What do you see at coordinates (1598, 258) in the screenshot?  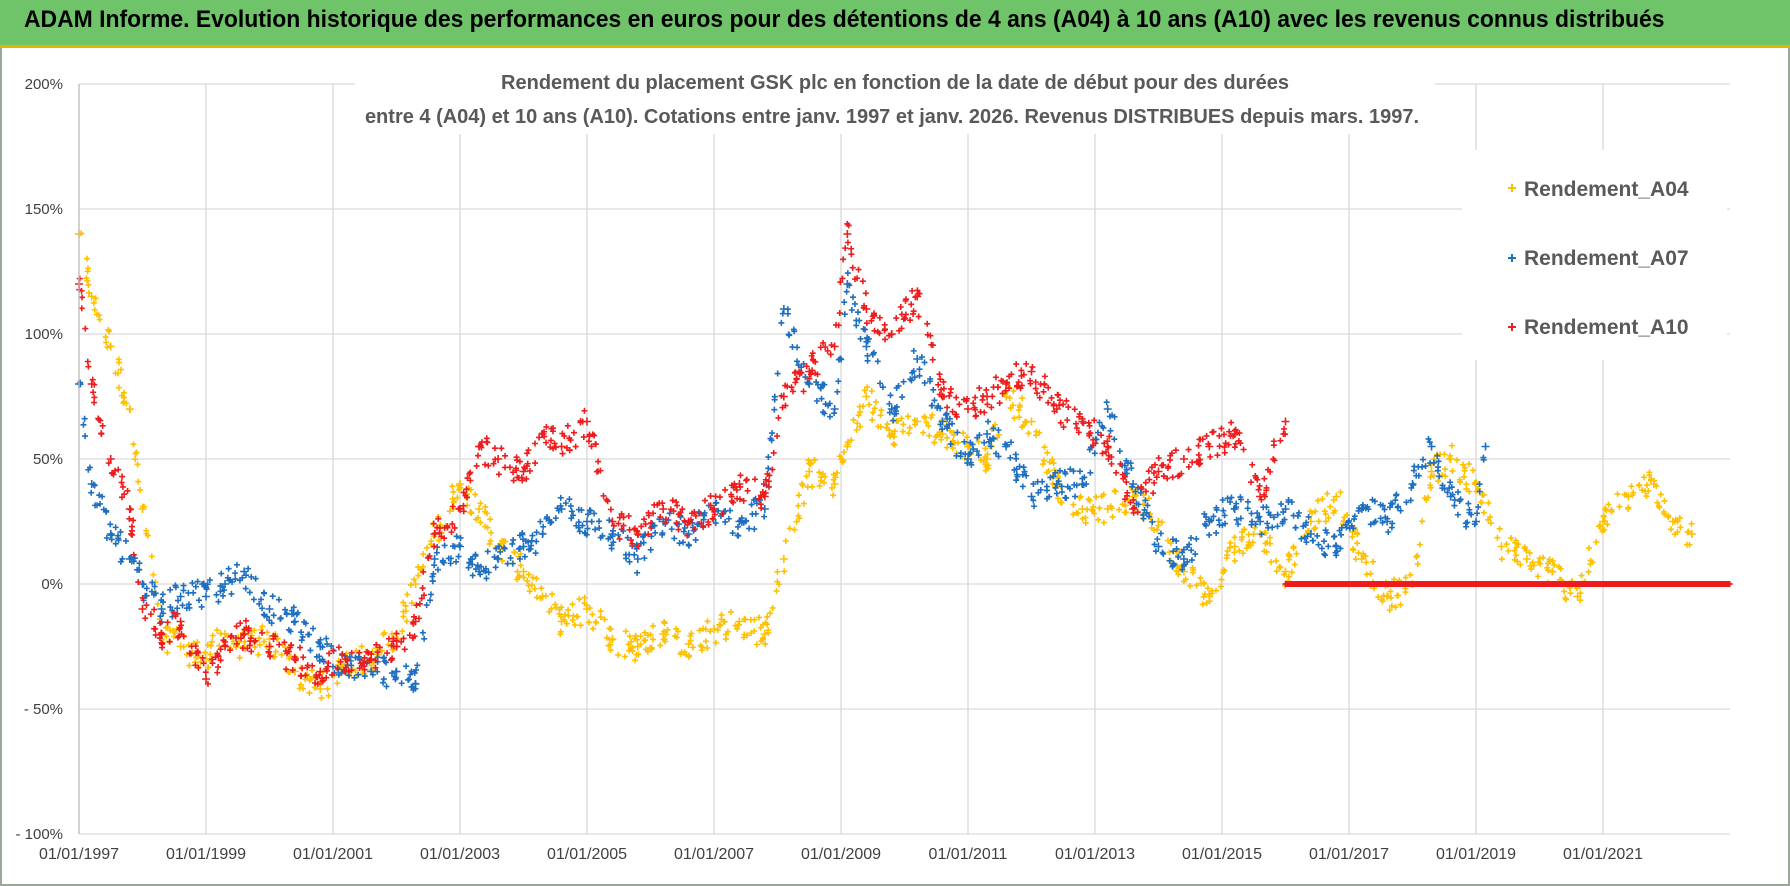 I see `legend-item-a07: Rendement_A07` at bounding box center [1598, 258].